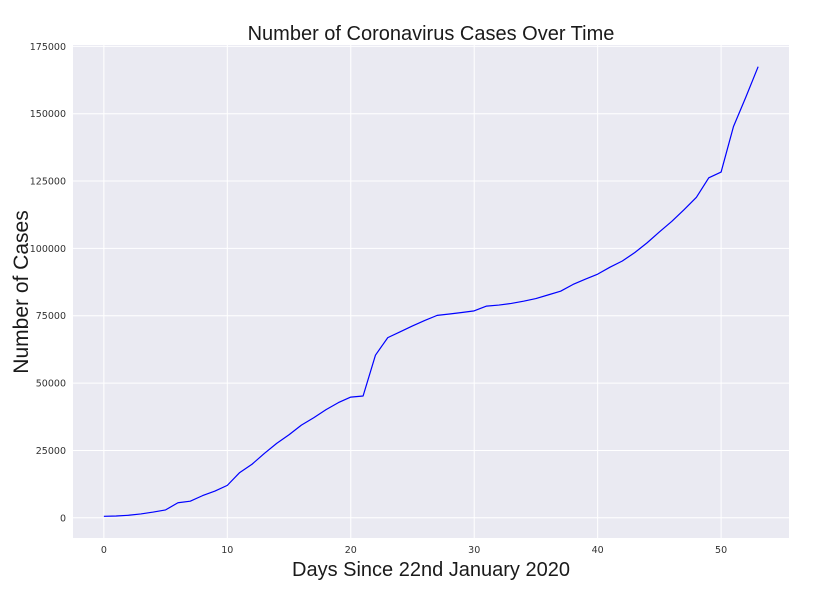 This screenshot has width=816, height=600. What do you see at coordinates (48, 182) in the screenshot?
I see `y-tick-label: 125000` at bounding box center [48, 182].